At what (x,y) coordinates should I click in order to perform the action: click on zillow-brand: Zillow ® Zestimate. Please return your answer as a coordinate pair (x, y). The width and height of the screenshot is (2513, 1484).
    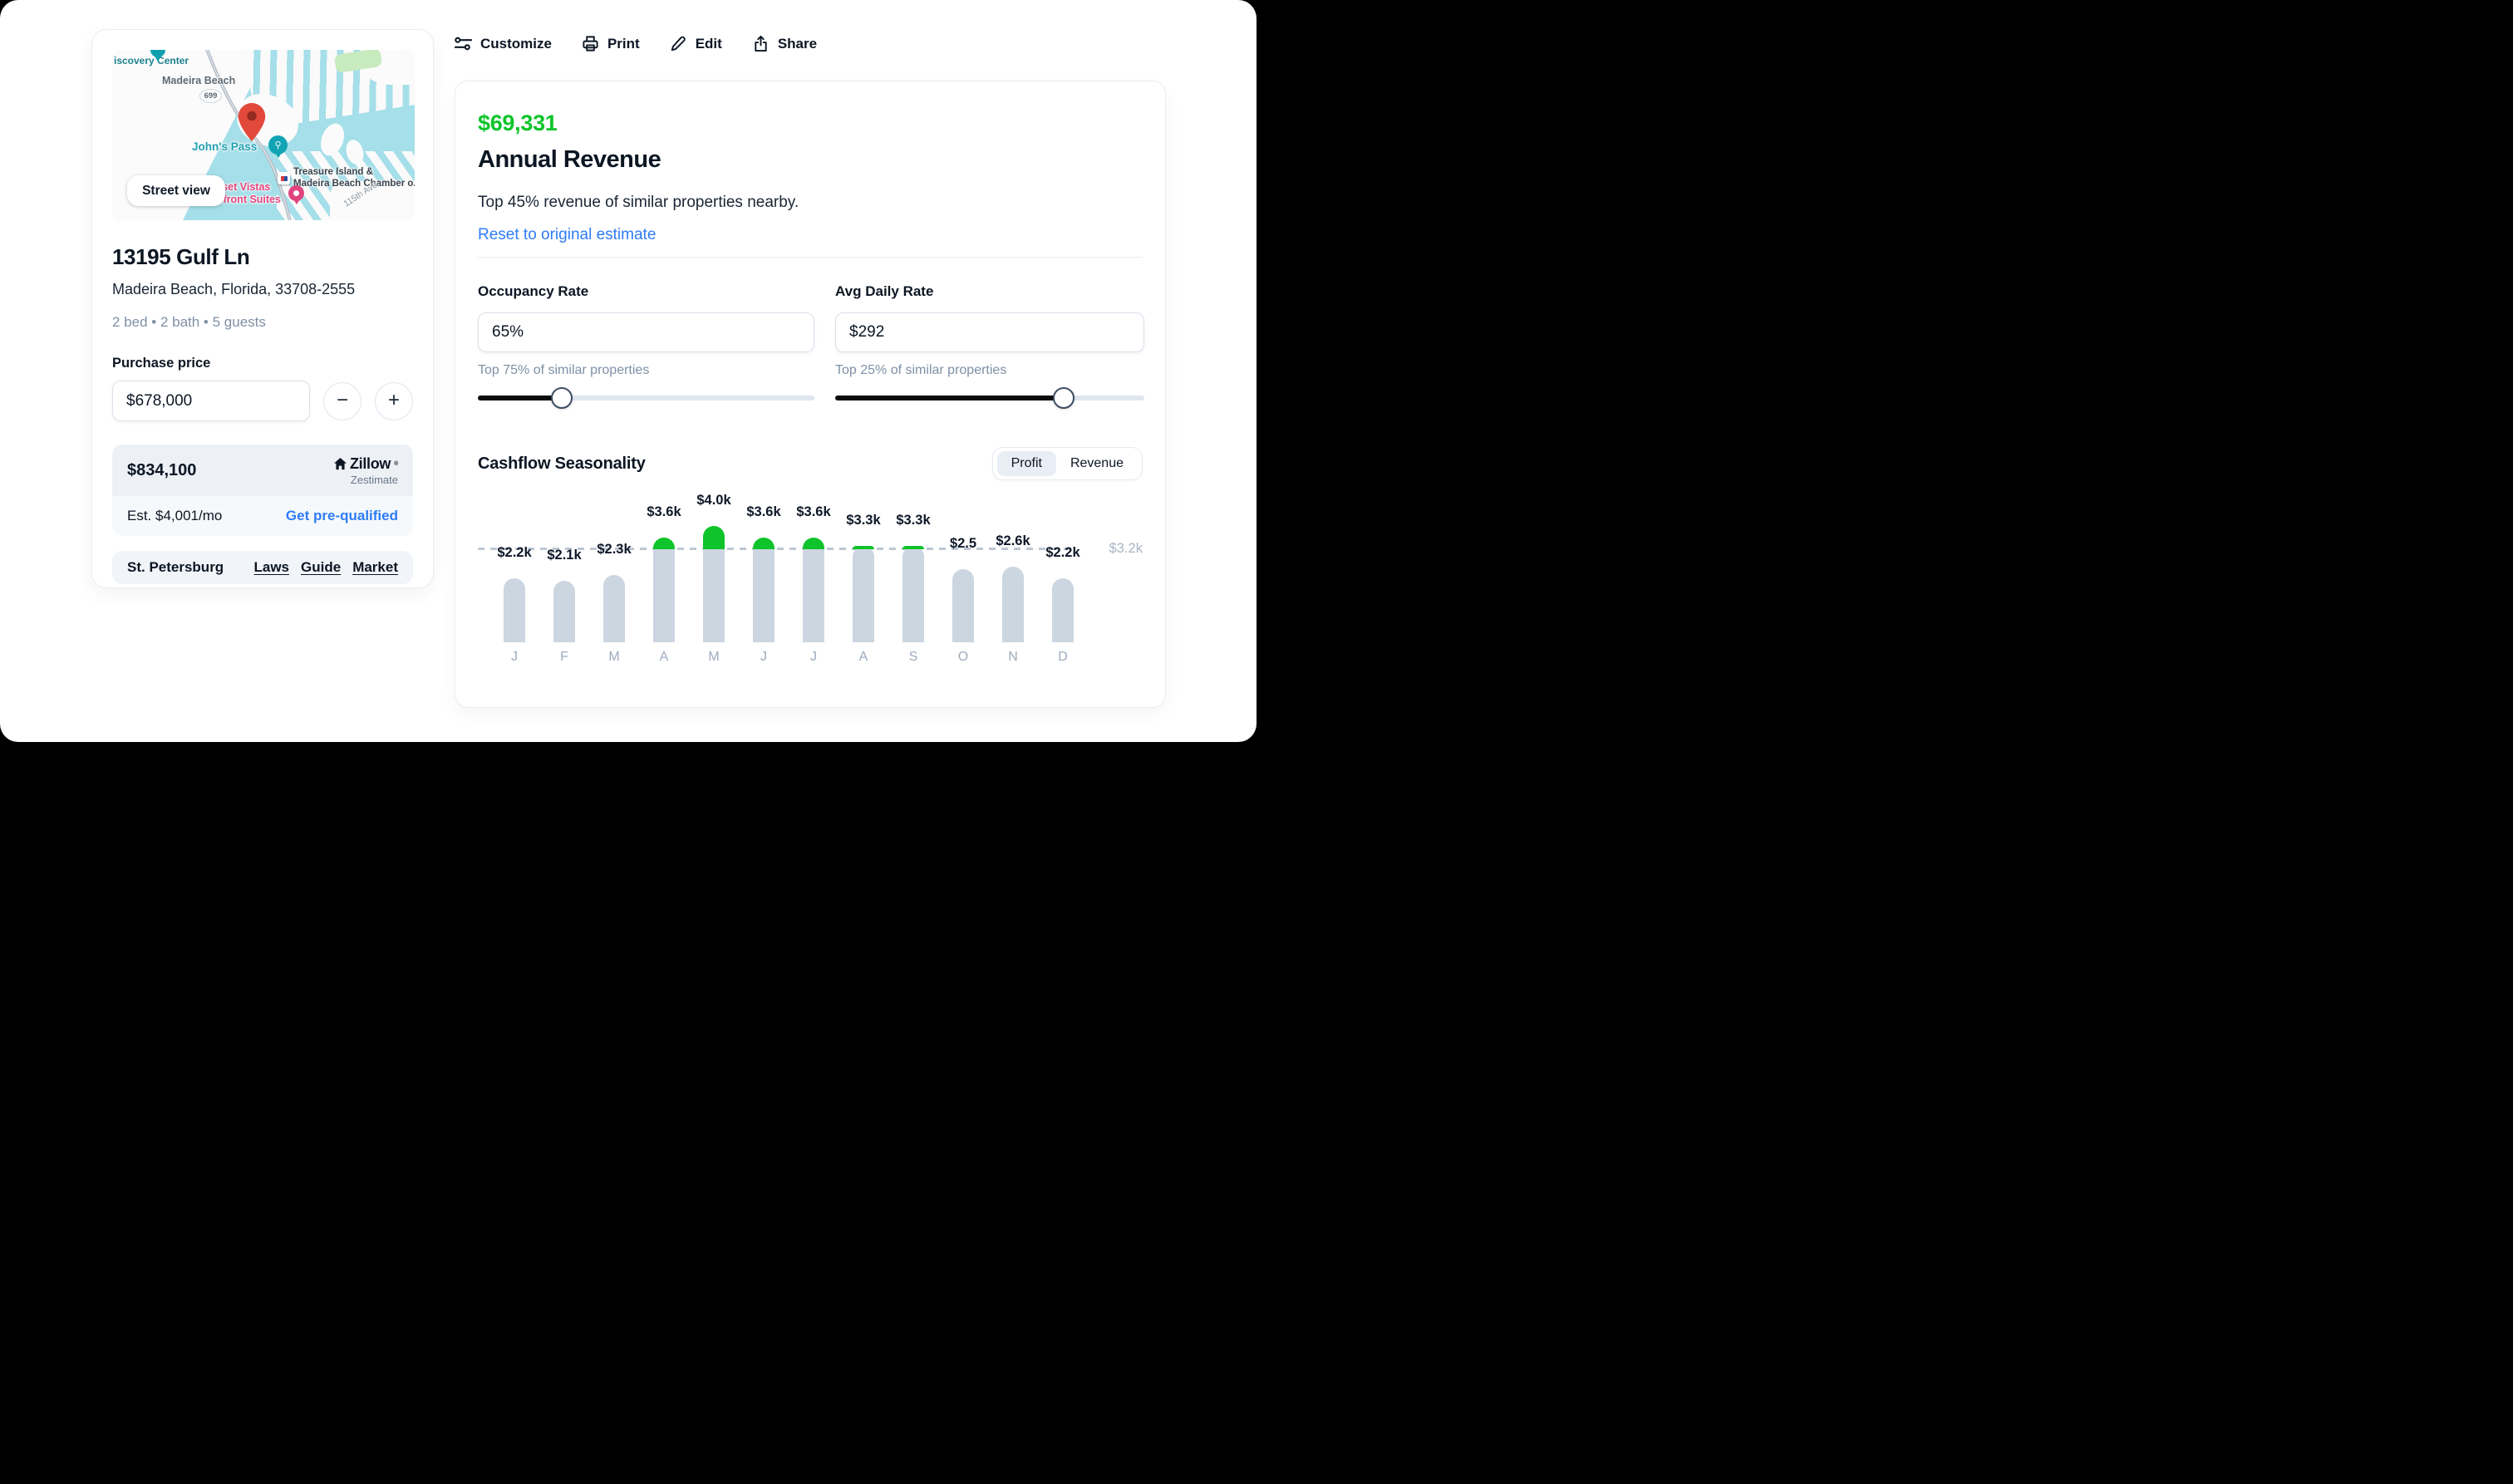
    Looking at the image, I should click on (365, 471).